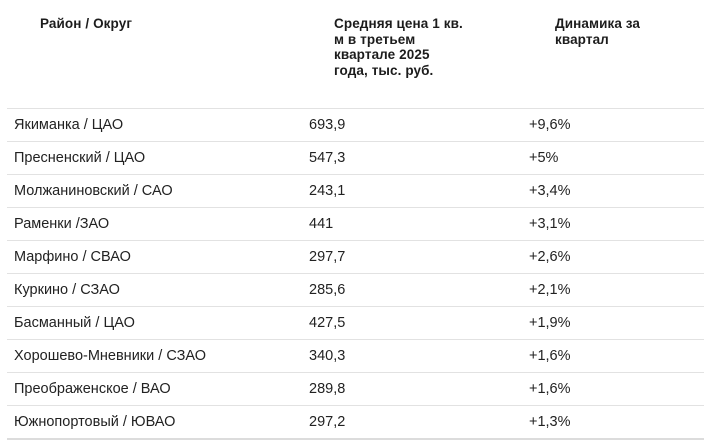 This screenshot has height=443, width=704. Describe the element at coordinates (327, 257) in the screenshot. I see `cell-price: 297,7` at that location.